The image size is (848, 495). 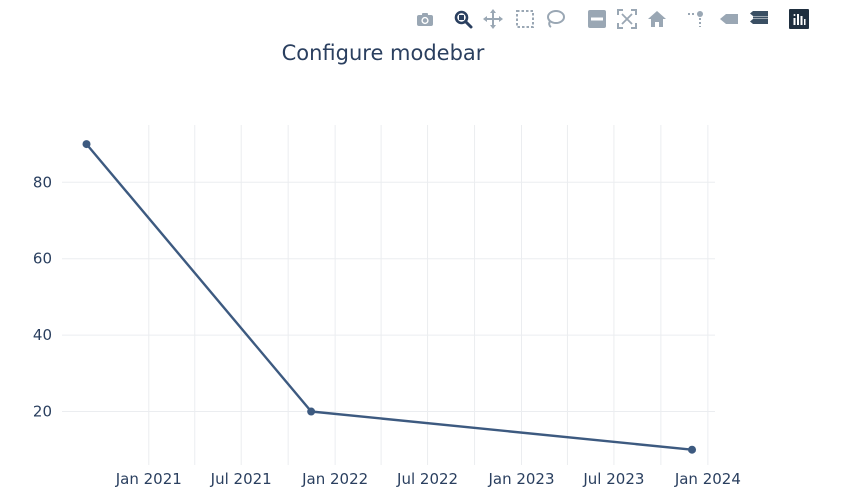 What do you see at coordinates (525, 19) in the screenshot?
I see `box-select-icon` at bounding box center [525, 19].